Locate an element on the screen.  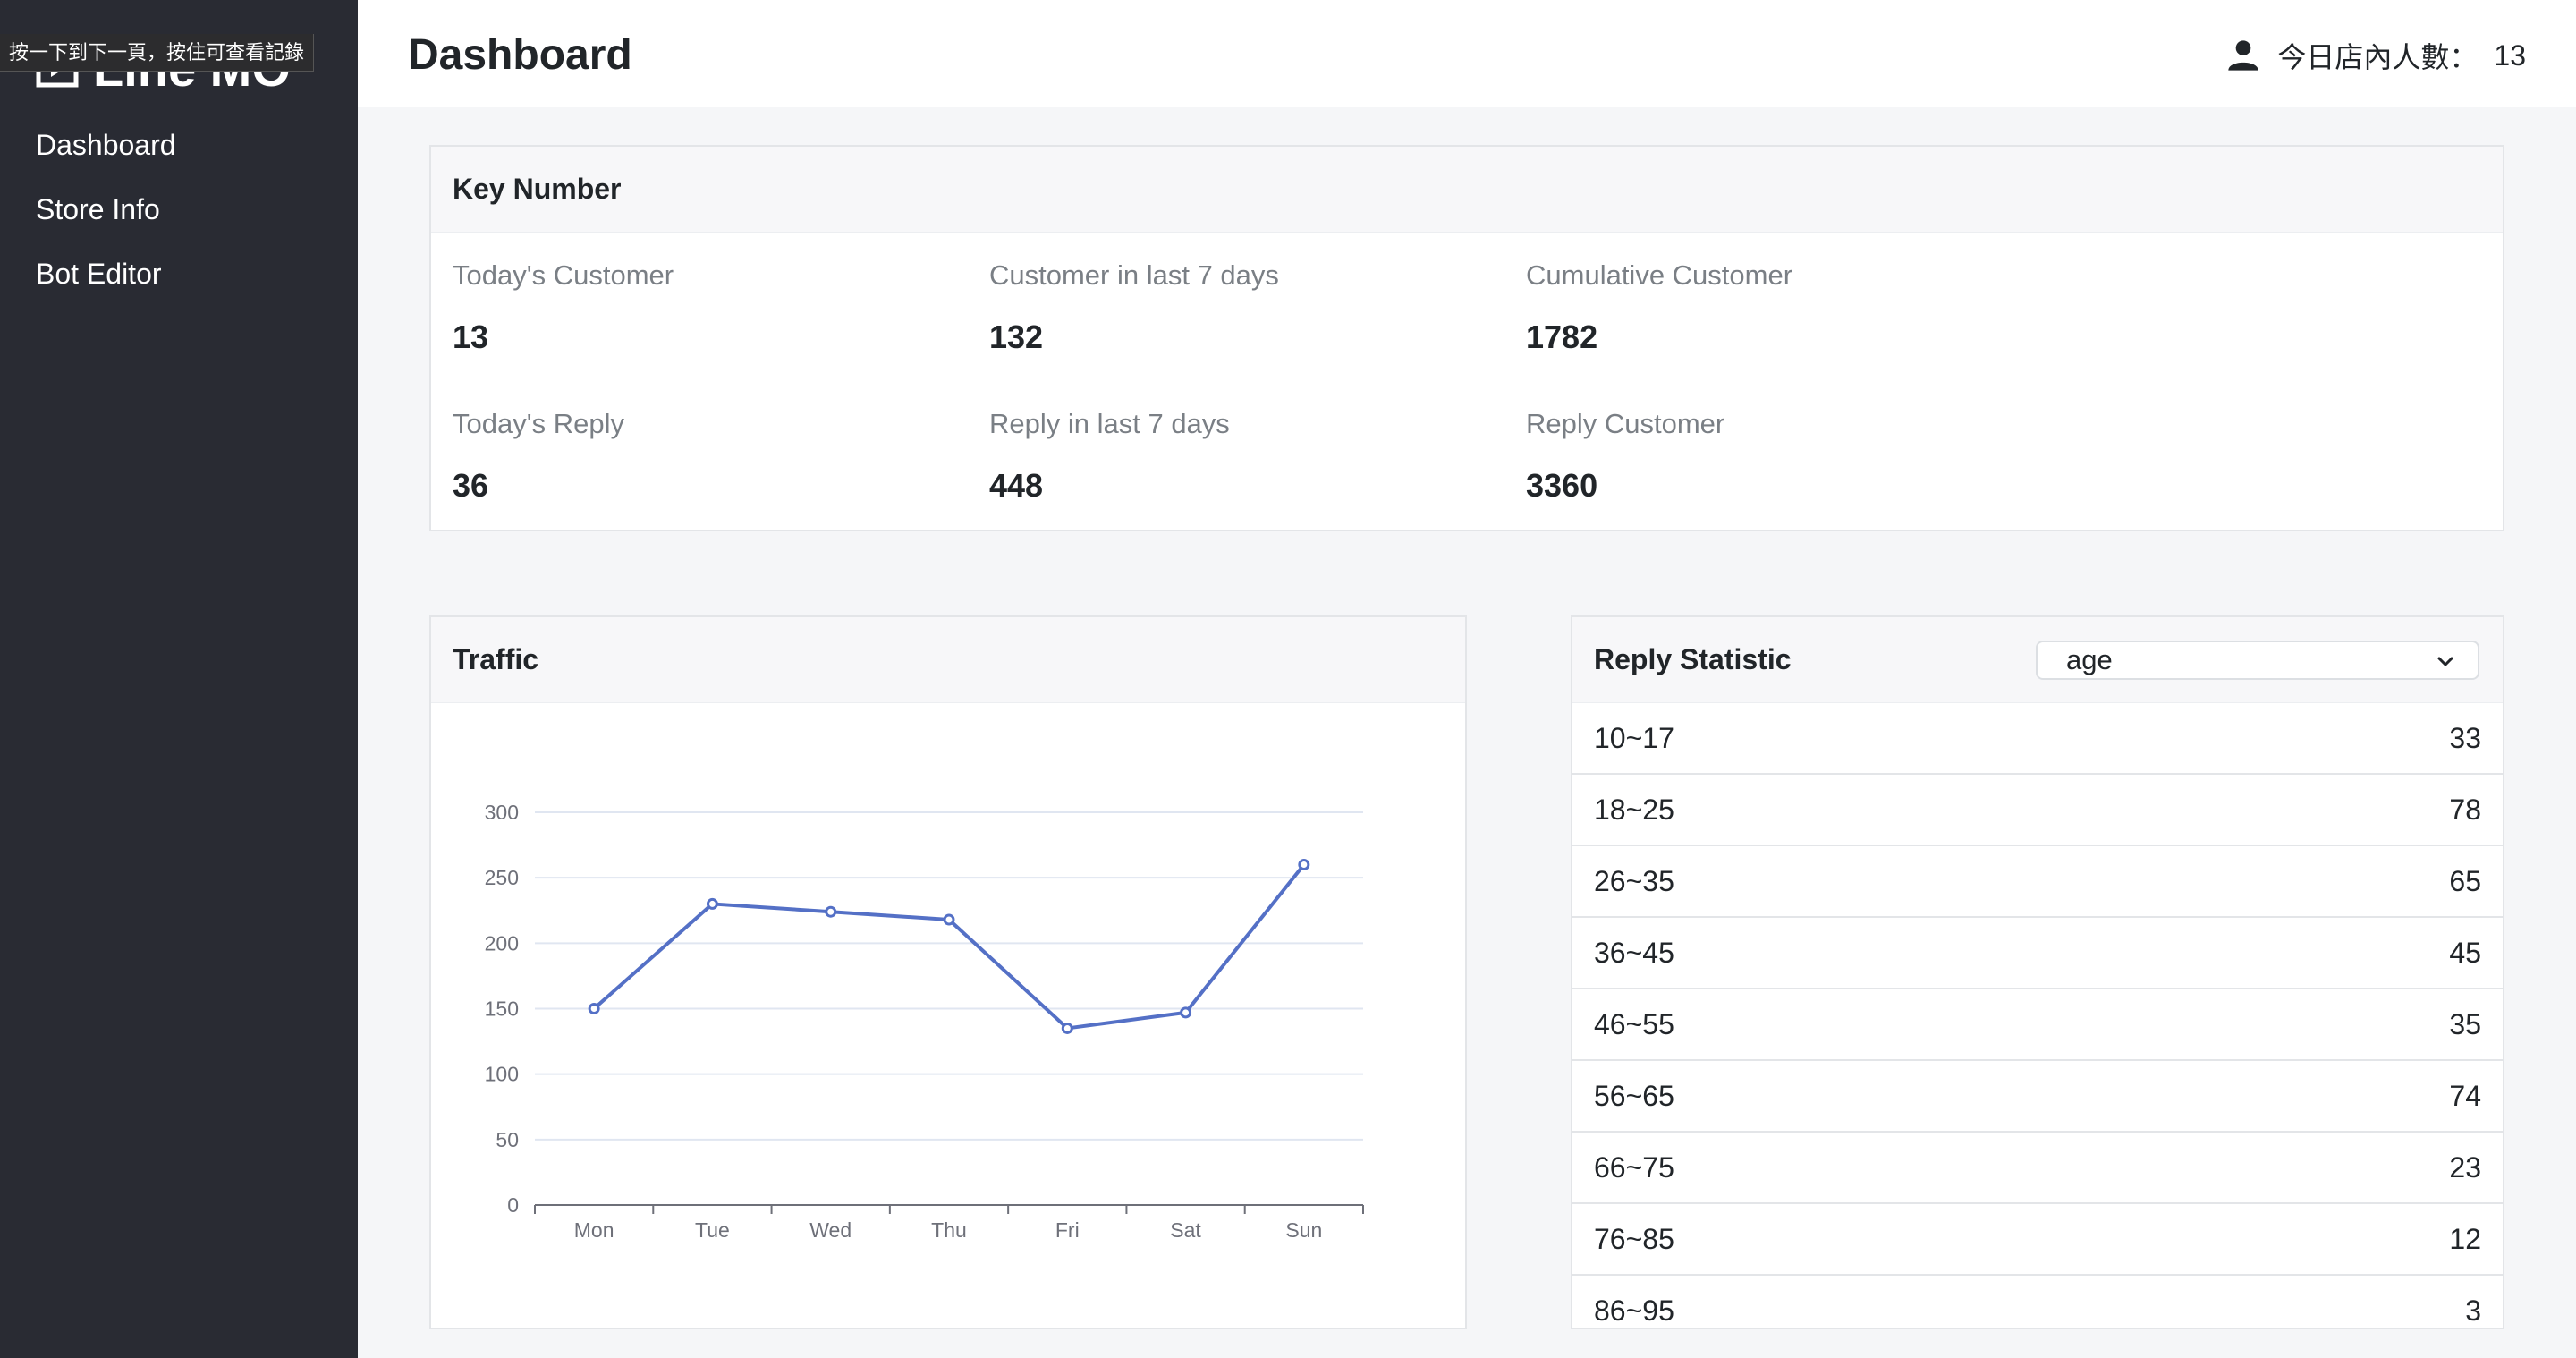
reply-count: 78 is located at coordinates (2465, 809).